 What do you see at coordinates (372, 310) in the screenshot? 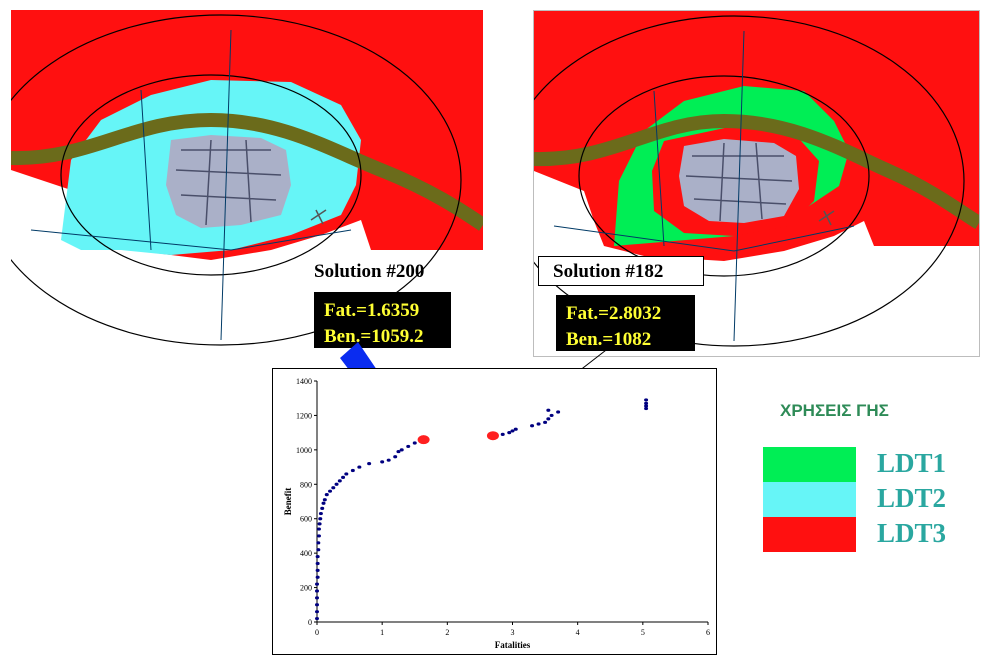
I see `solution-200-fatalities: Fat.=1.6359` at bounding box center [372, 310].